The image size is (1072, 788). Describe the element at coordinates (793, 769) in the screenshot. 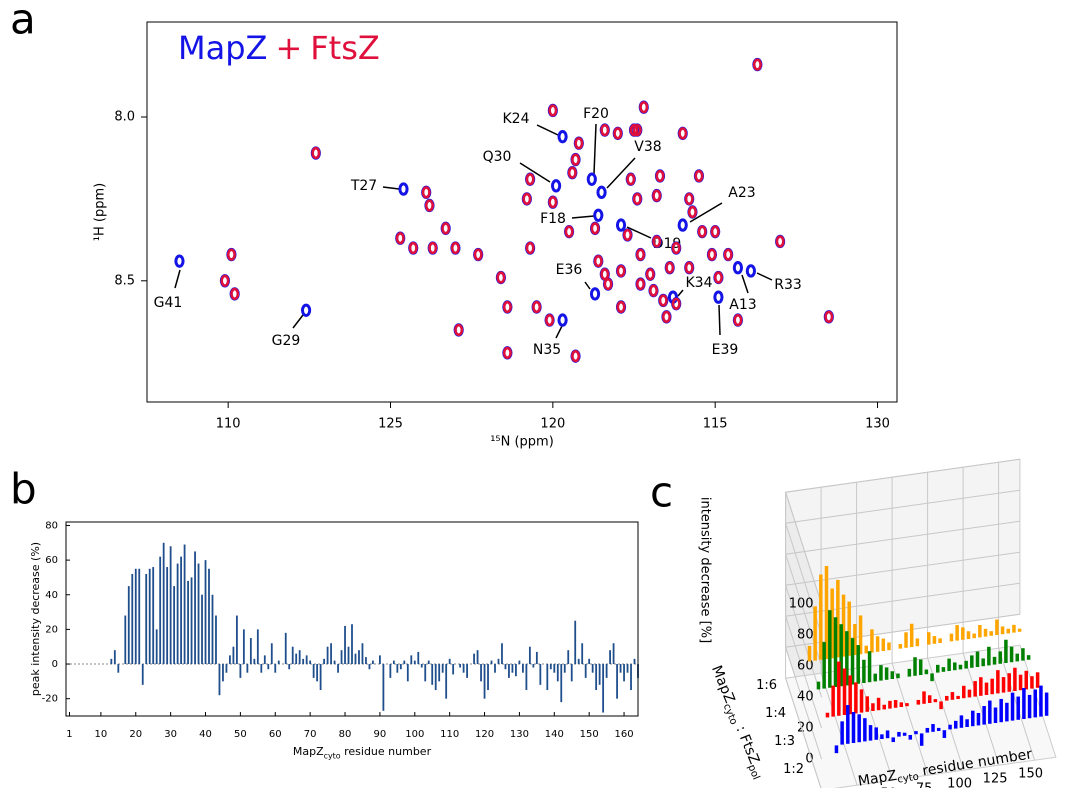

I see `y-tick-label: 1:2` at that location.